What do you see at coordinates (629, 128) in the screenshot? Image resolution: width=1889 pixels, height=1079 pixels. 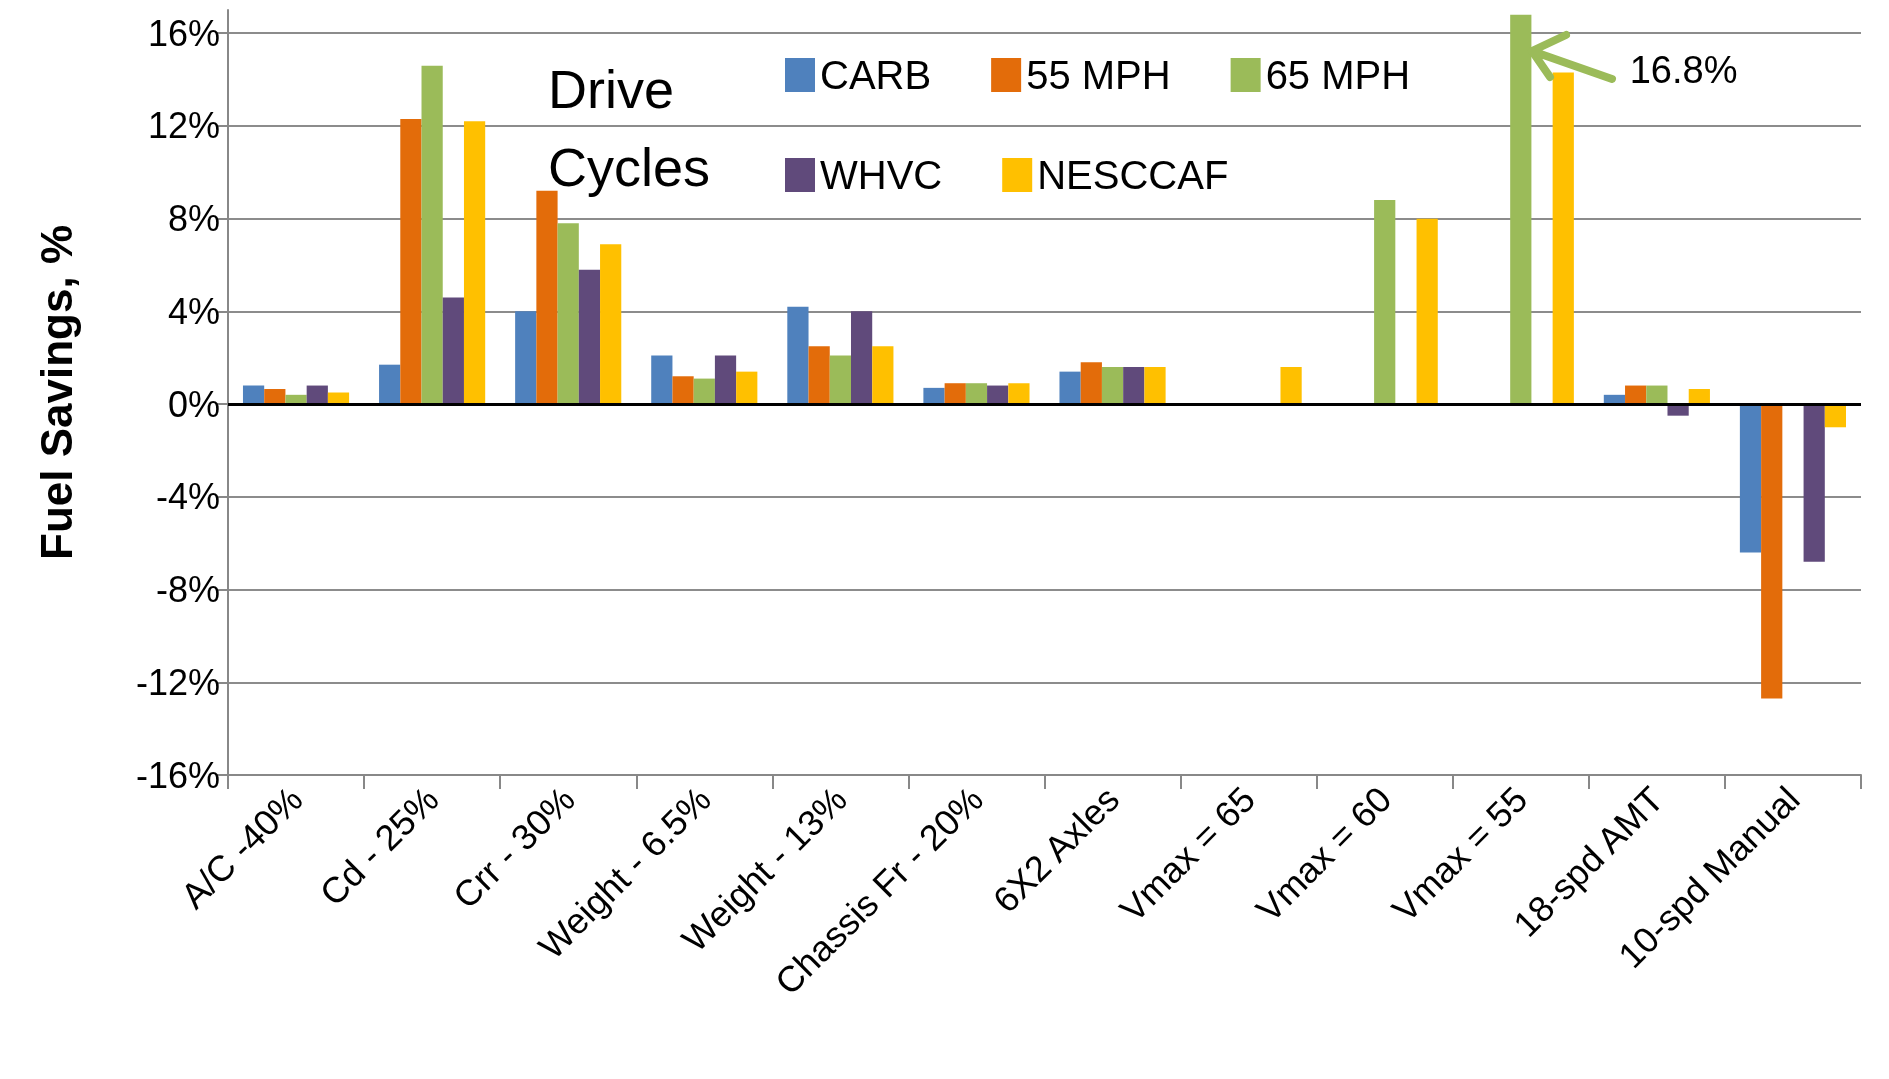 I see `legend-title: Drive Cycles` at bounding box center [629, 128].